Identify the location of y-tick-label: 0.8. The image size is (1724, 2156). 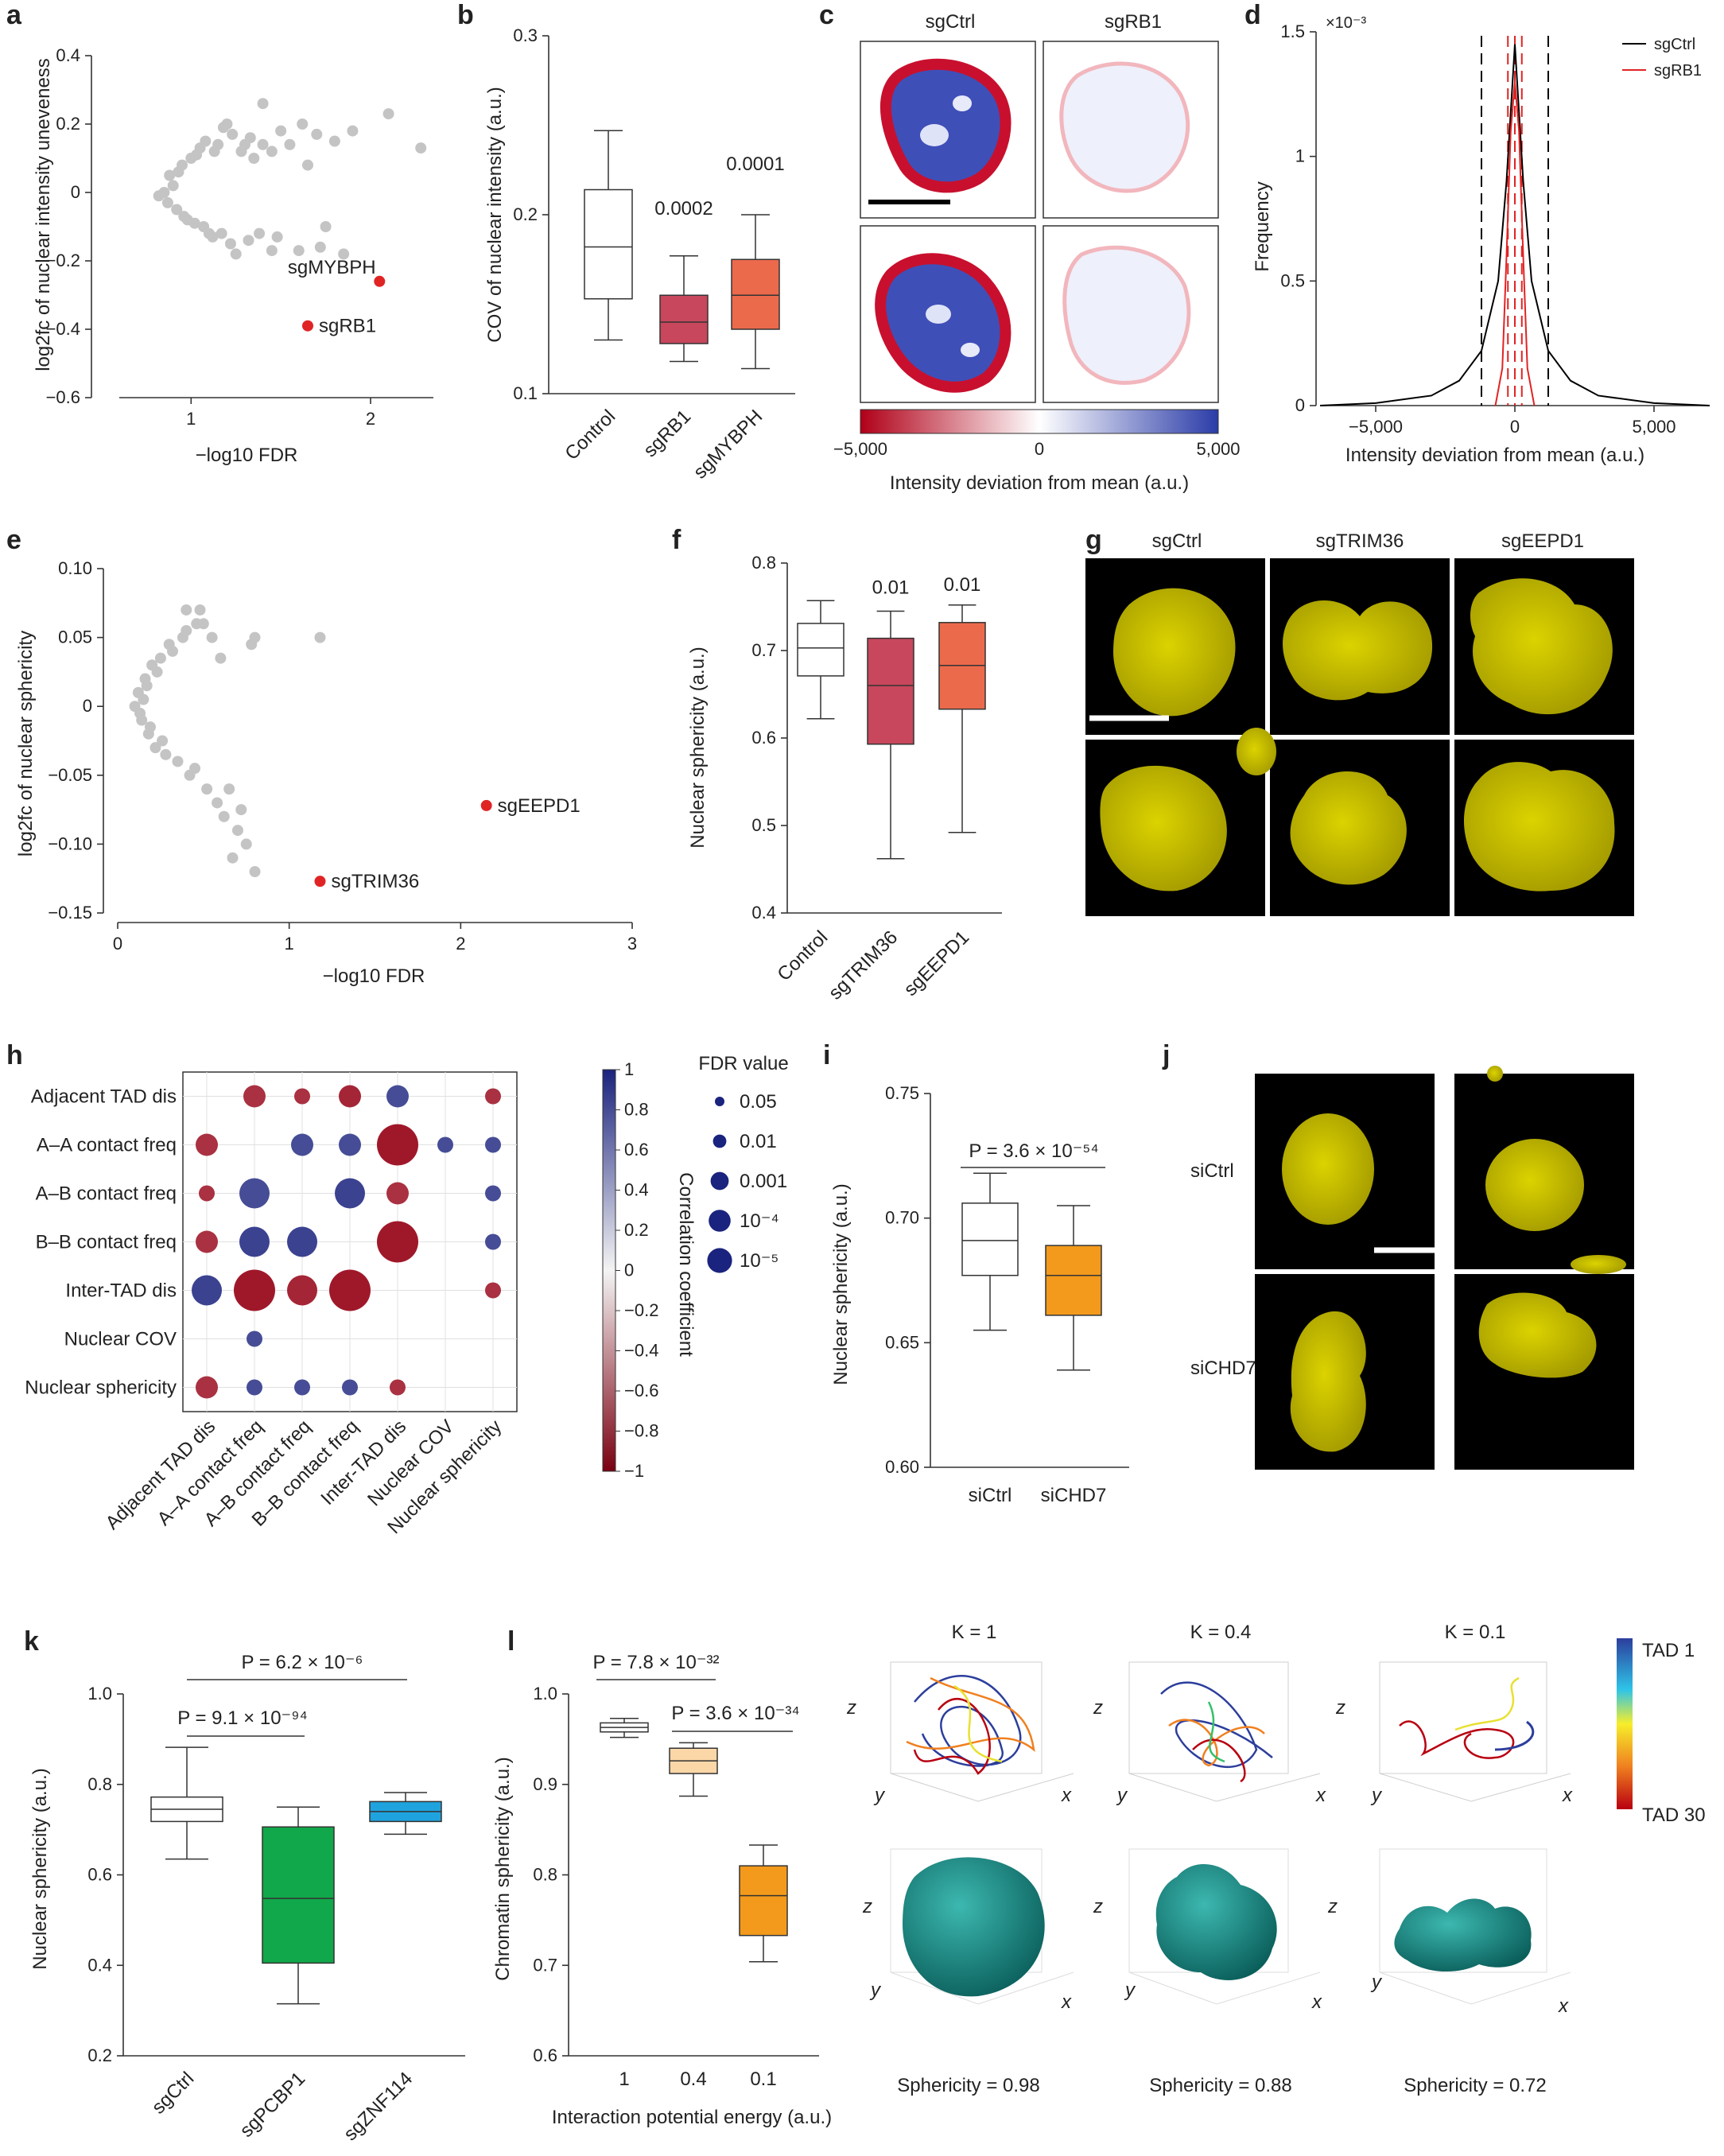
(545, 1875).